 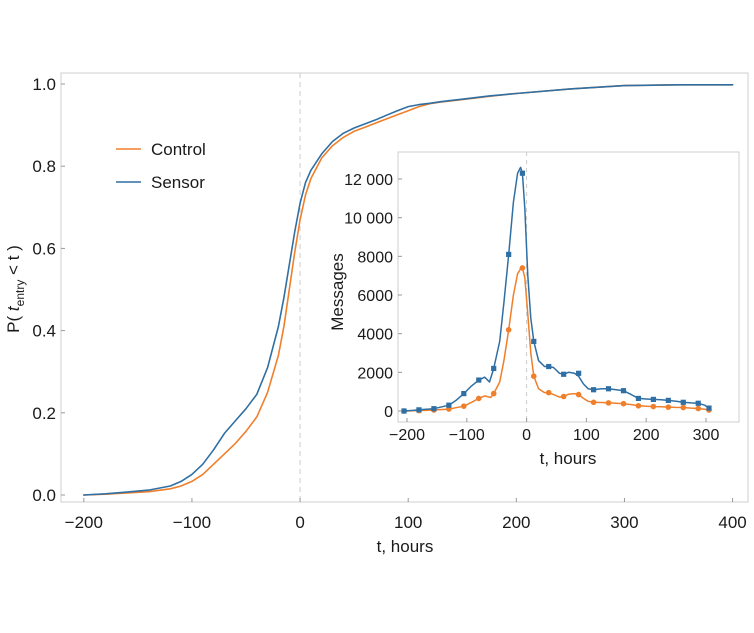 I want to click on main-x-tick-label: 200, so click(x=516, y=522).